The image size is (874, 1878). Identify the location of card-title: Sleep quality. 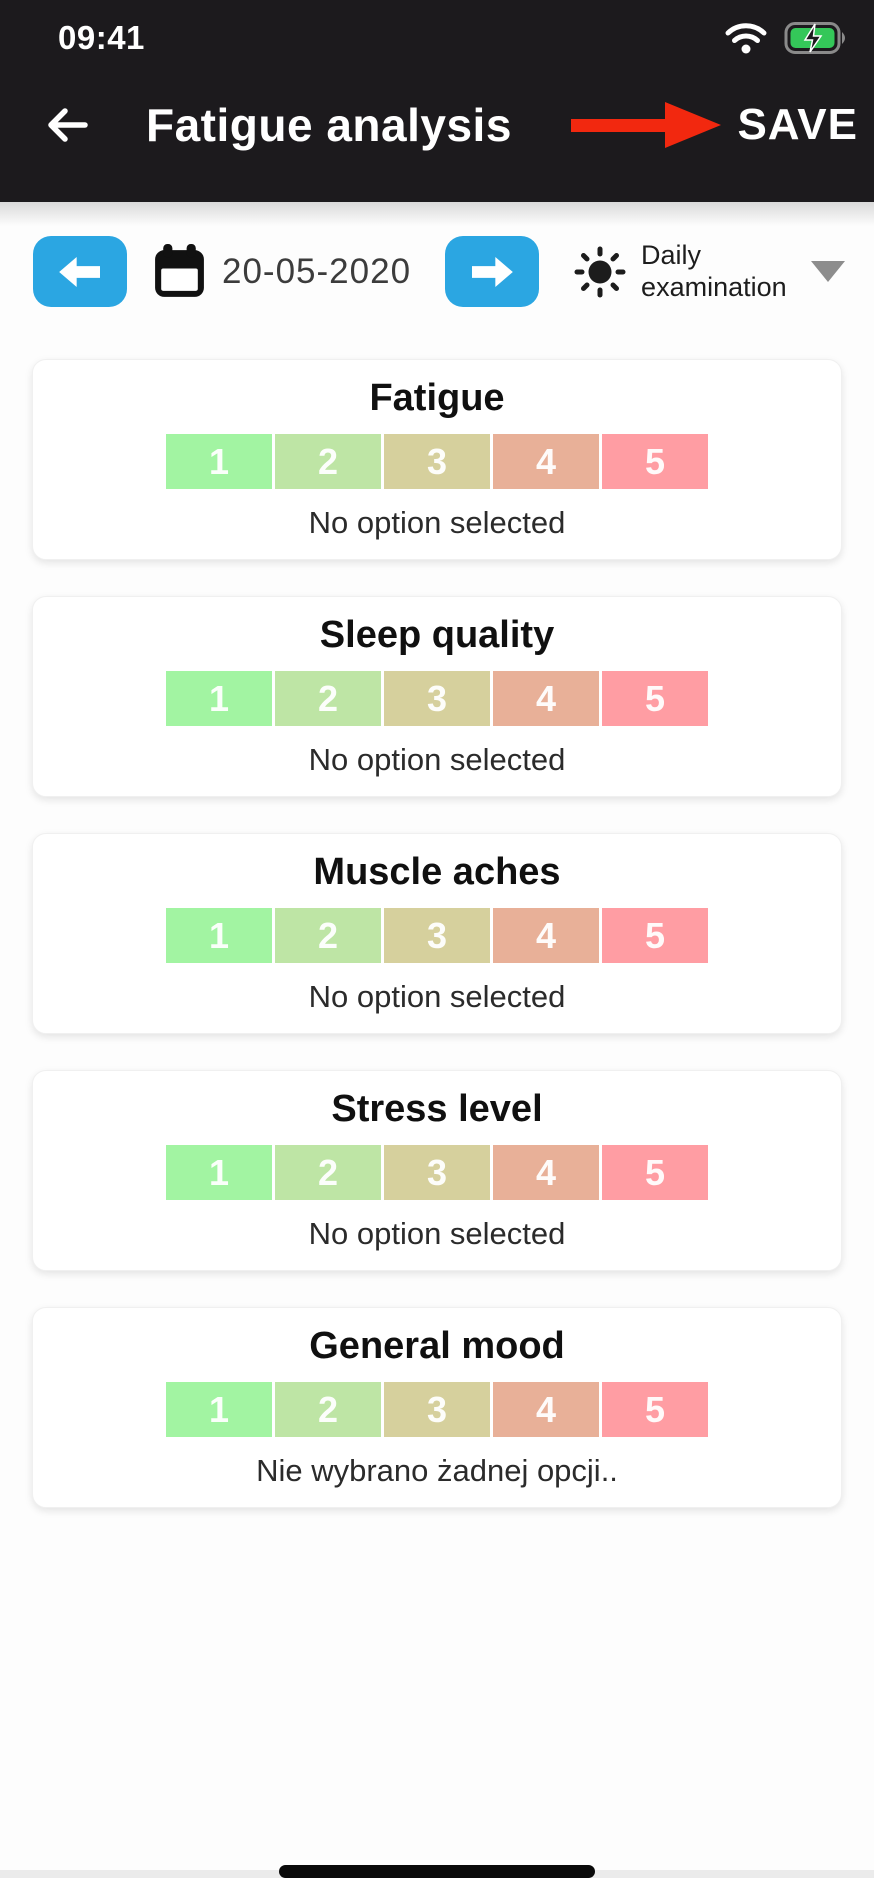
(437, 635).